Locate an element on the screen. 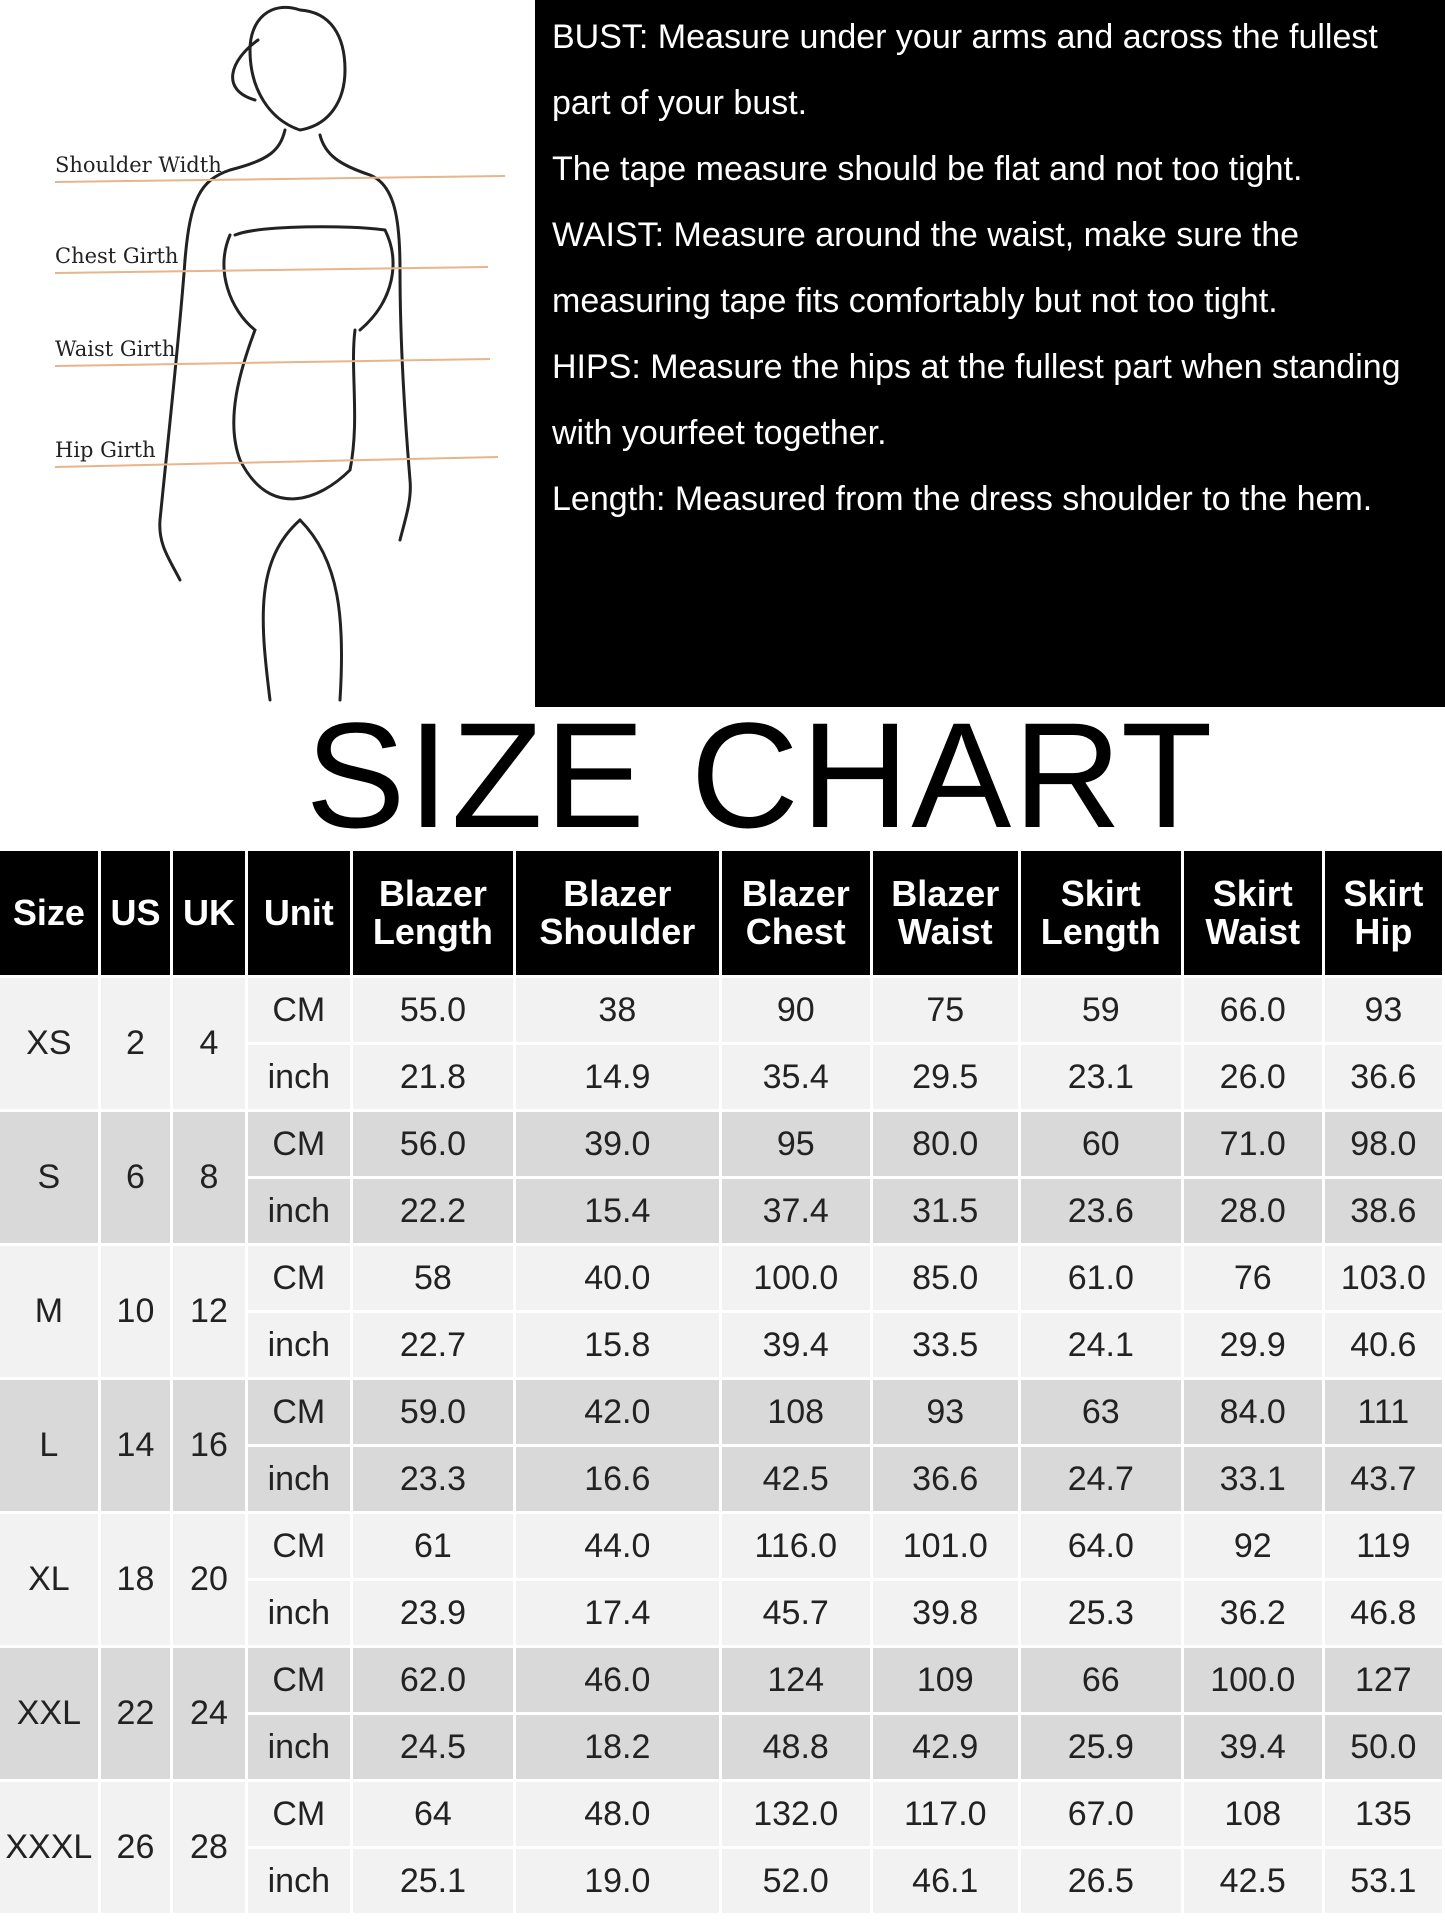  measurement-cell: 132.0 is located at coordinates (795, 1814).